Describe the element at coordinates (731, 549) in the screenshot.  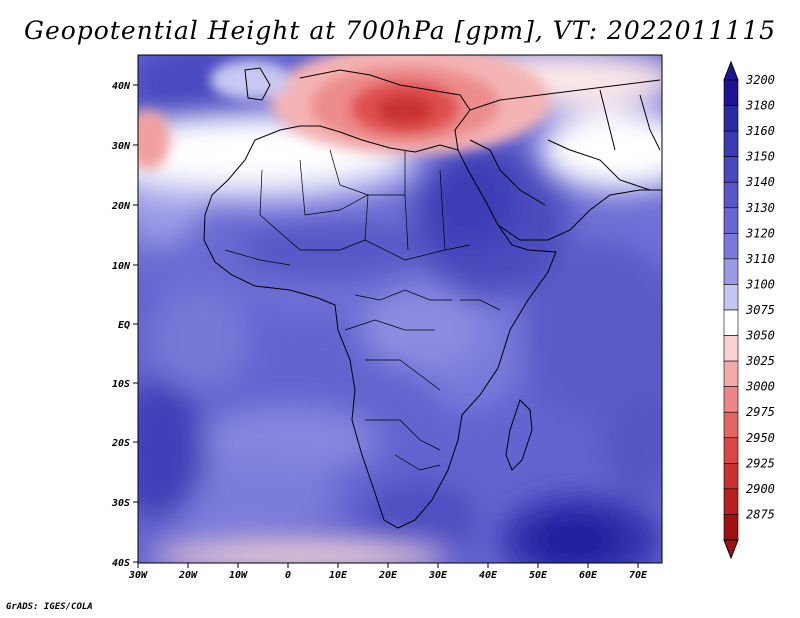
I see `colorbar-bottom-arrow` at that location.